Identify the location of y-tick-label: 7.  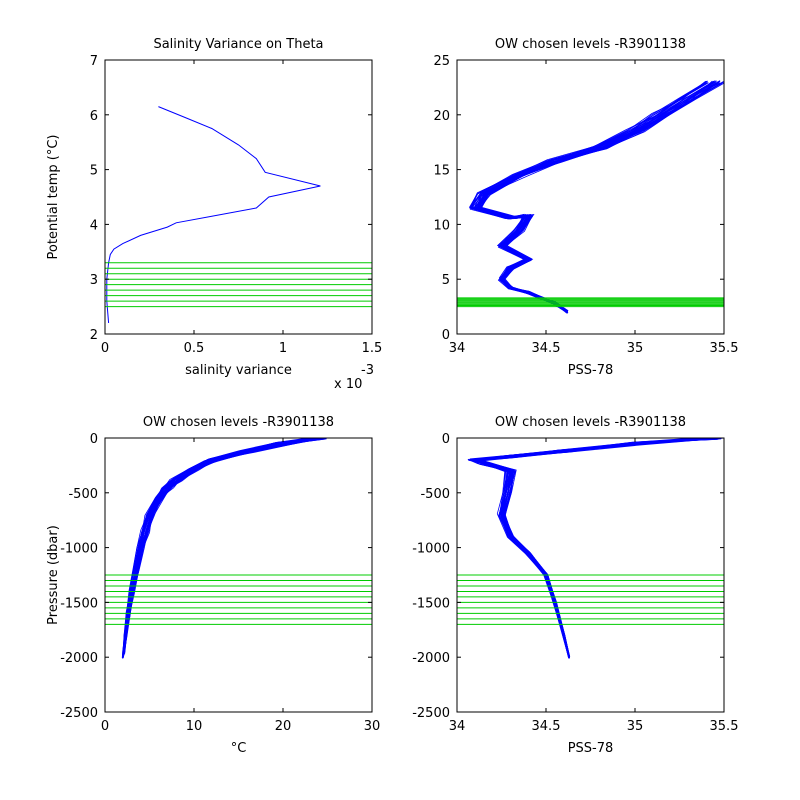
(94, 61).